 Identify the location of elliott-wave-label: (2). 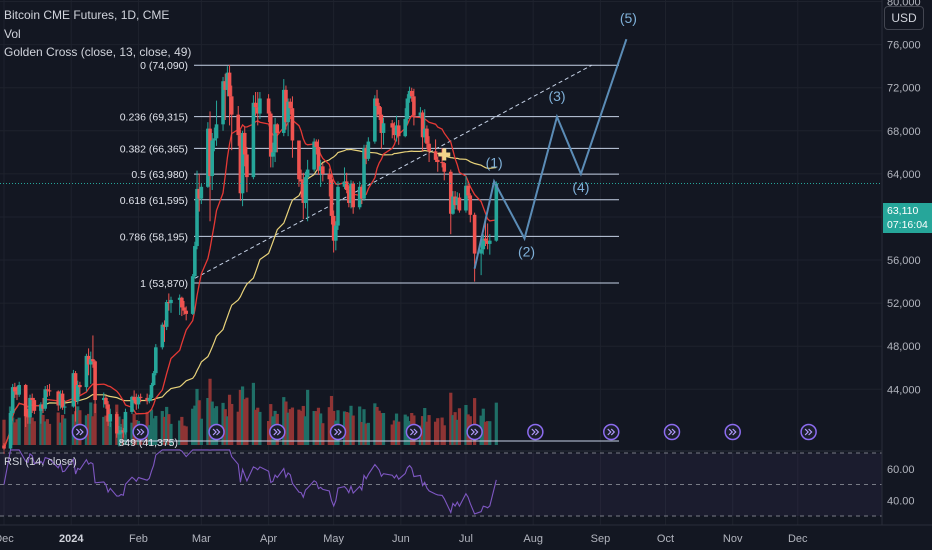
(526, 252).